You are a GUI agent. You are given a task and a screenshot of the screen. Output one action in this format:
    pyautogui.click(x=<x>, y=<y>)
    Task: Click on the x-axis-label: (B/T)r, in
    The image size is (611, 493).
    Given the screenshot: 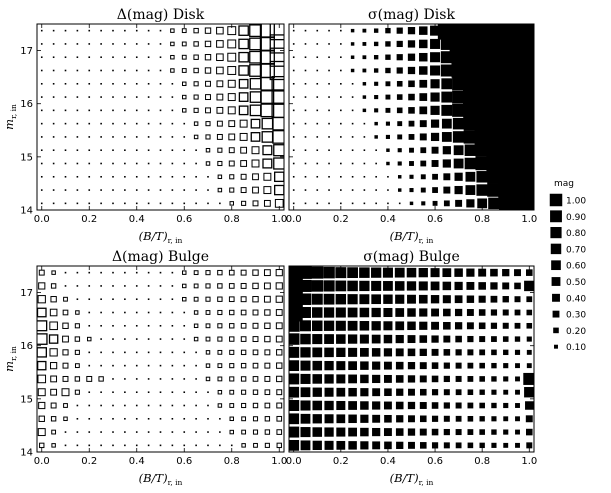 What is the action you would take?
    pyautogui.click(x=412, y=237)
    